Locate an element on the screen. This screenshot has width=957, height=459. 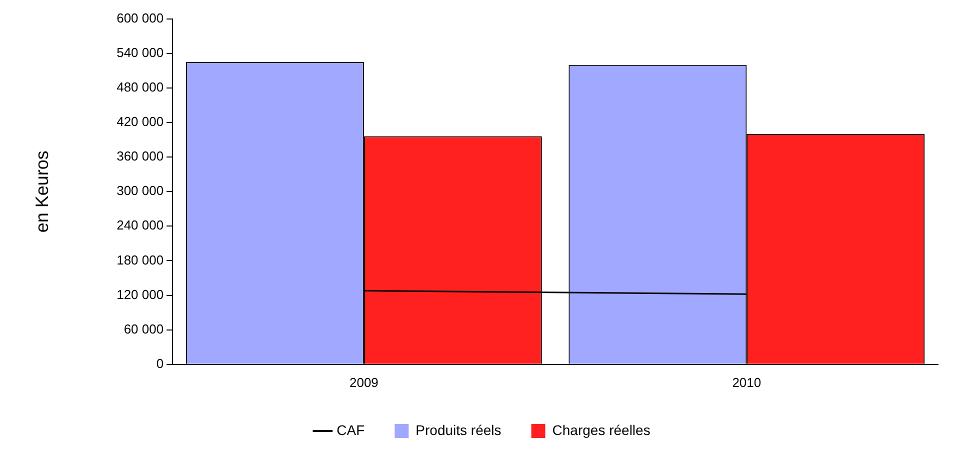
y-tick-label: 540 000 is located at coordinates (140, 52).